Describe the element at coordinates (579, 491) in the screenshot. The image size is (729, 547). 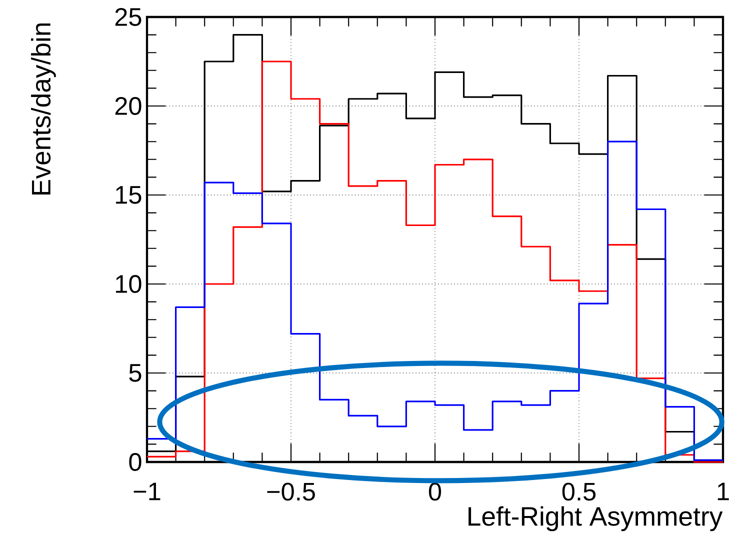
I see `x-tick-label: 0.5` at that location.